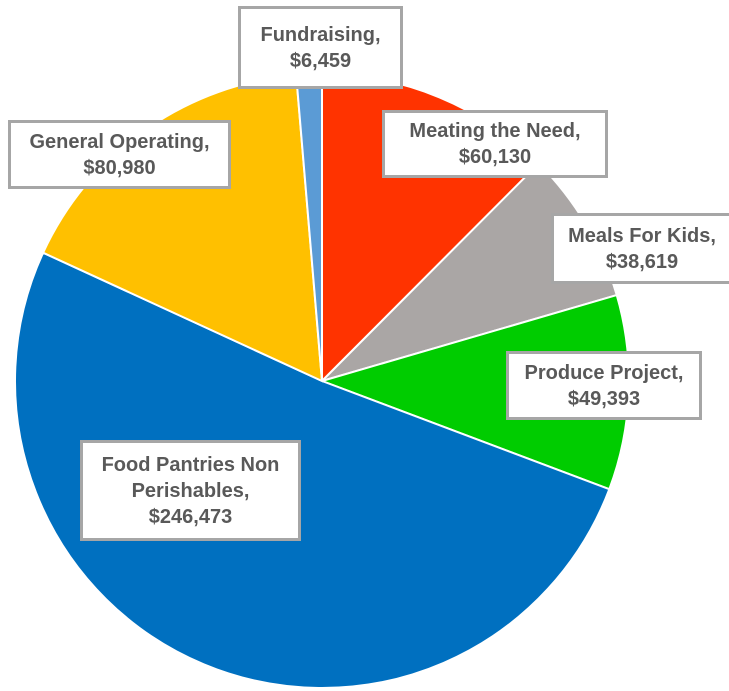 This screenshot has width=729, height=691. Describe the element at coordinates (604, 398) in the screenshot. I see `value-label: $49,393` at that location.